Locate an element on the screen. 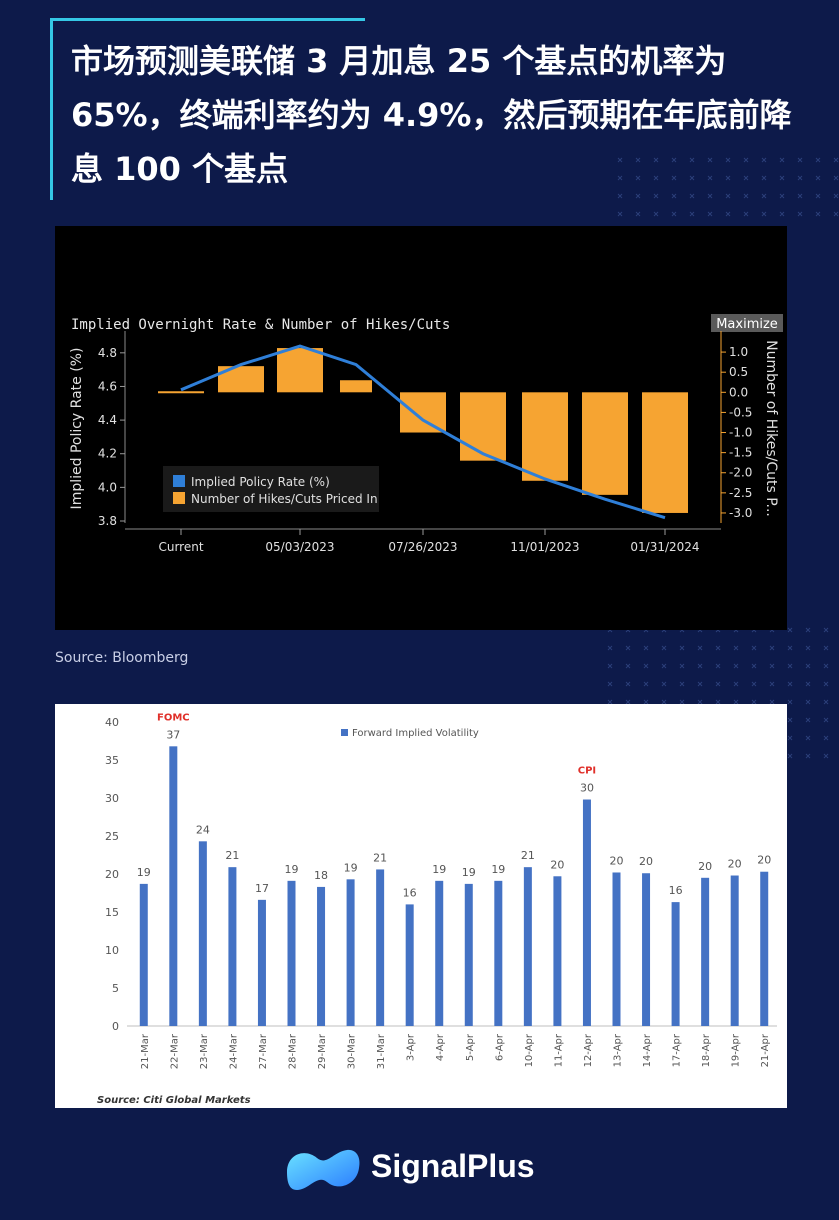 The image size is (839, 1220). x-tick-label: 23-Mar is located at coordinates (204, 1051).